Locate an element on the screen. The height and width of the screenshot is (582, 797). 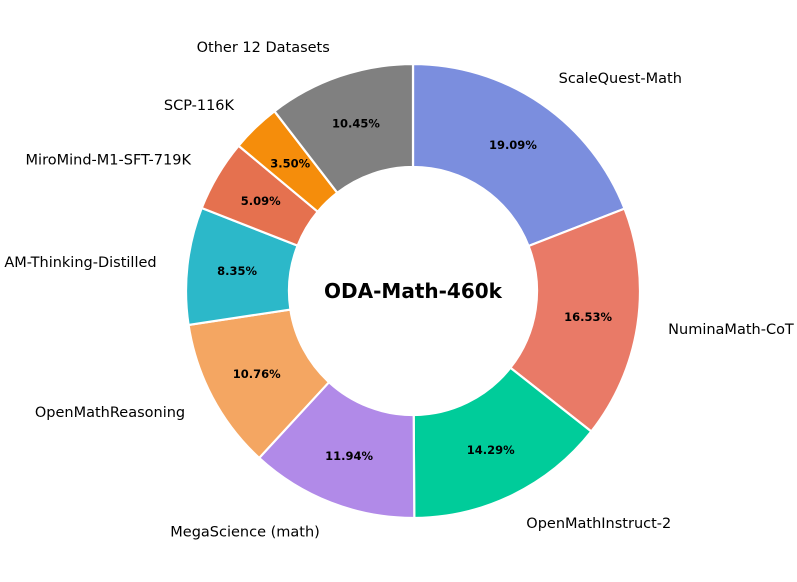
category-label-numinamath-cot: NuminaMath-CoT is located at coordinates (731, 330).